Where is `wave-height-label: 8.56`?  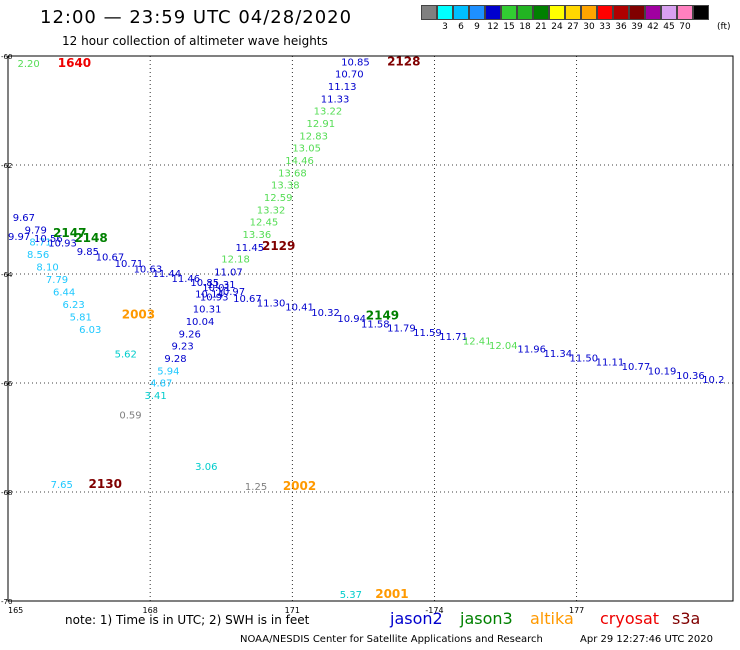 wave-height-label: 8.56 is located at coordinates (38, 255).